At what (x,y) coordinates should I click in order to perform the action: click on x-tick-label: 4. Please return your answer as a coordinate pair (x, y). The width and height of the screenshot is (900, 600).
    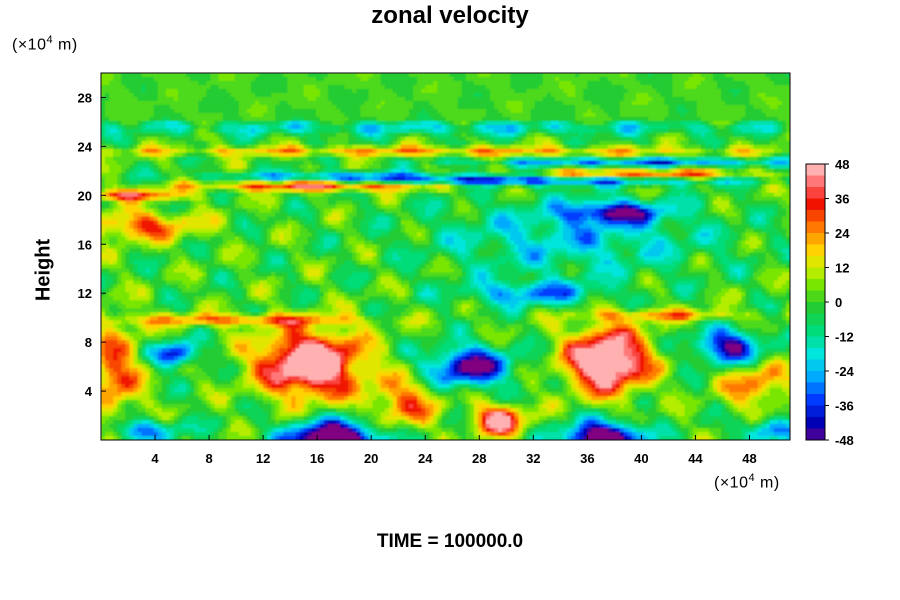
    Looking at the image, I should click on (155, 458).